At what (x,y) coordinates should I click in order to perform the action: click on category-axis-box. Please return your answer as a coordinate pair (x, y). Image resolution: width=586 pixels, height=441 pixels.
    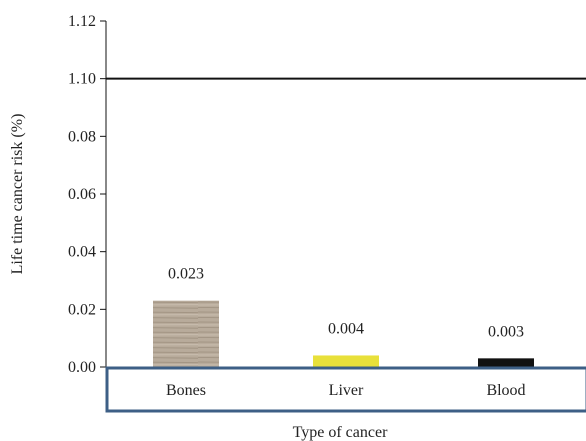
    Looking at the image, I should click on (345, 389).